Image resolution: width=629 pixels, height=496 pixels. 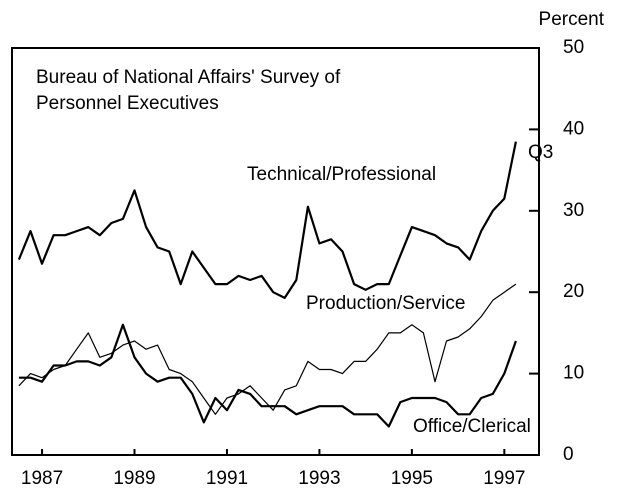 I want to click on y-tick-label: 40, so click(x=573, y=128).